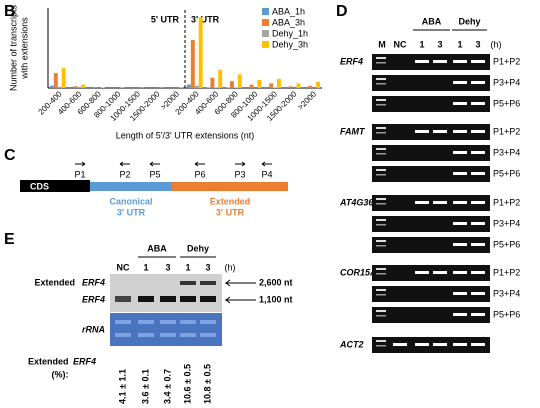 The height and width of the screenshot is (408, 540). Describe the element at coordinates (351, 61) in the screenshot. I see `gene-label: ERF4` at that location.